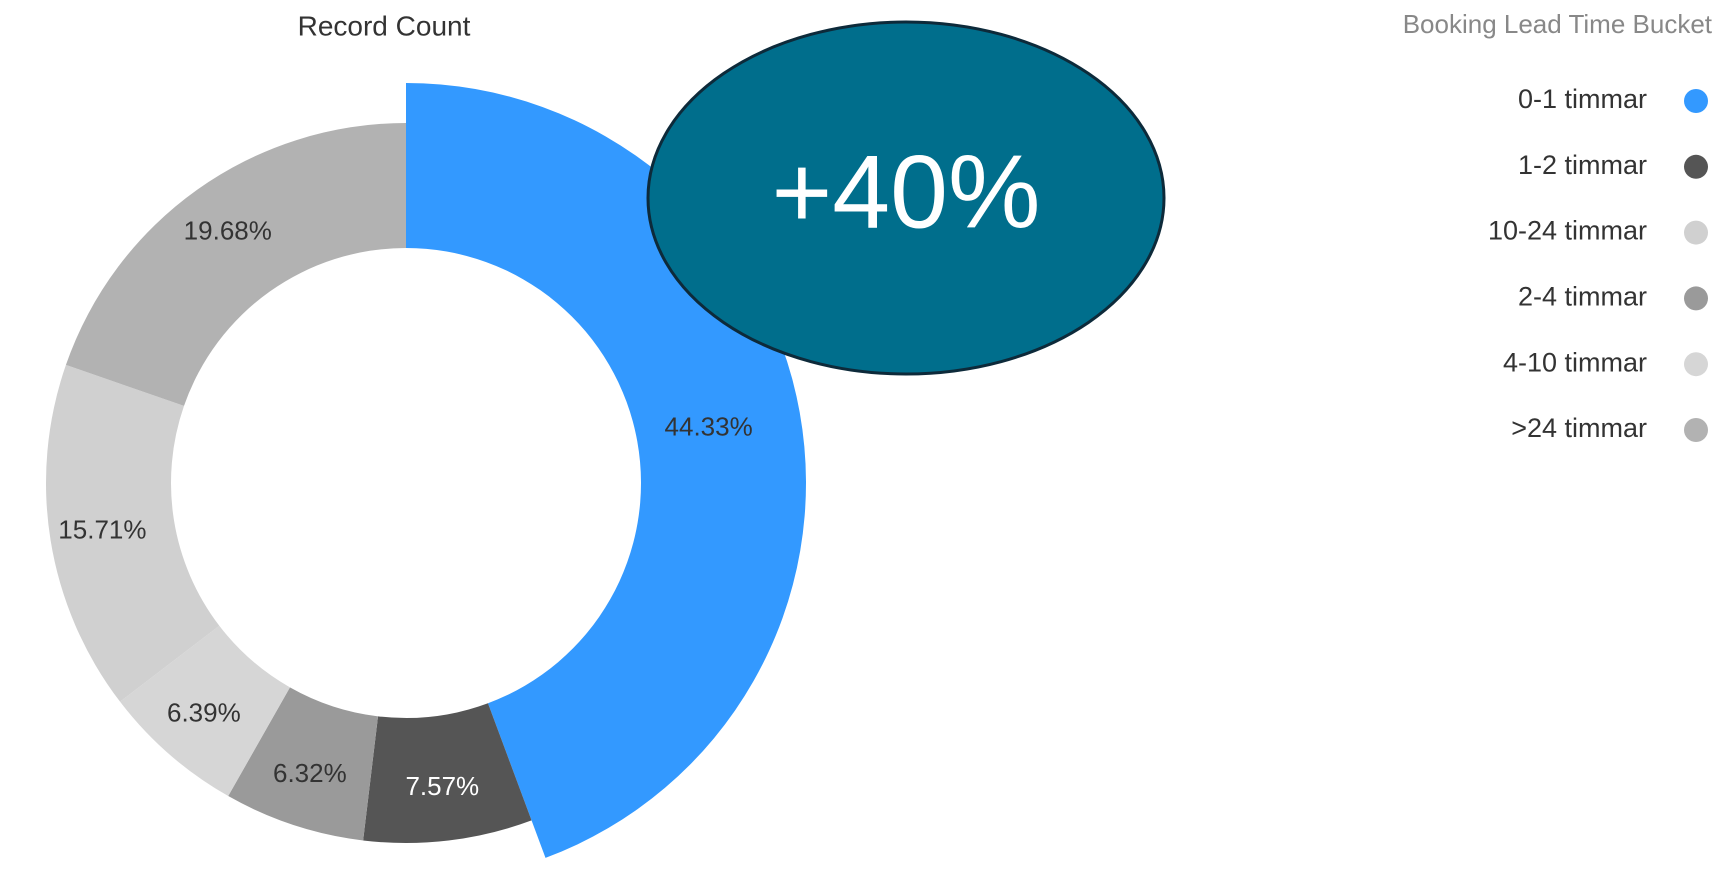 This screenshot has width=1721, height=877. I want to click on legend-label: 0-1 timmar, so click(1582, 99).